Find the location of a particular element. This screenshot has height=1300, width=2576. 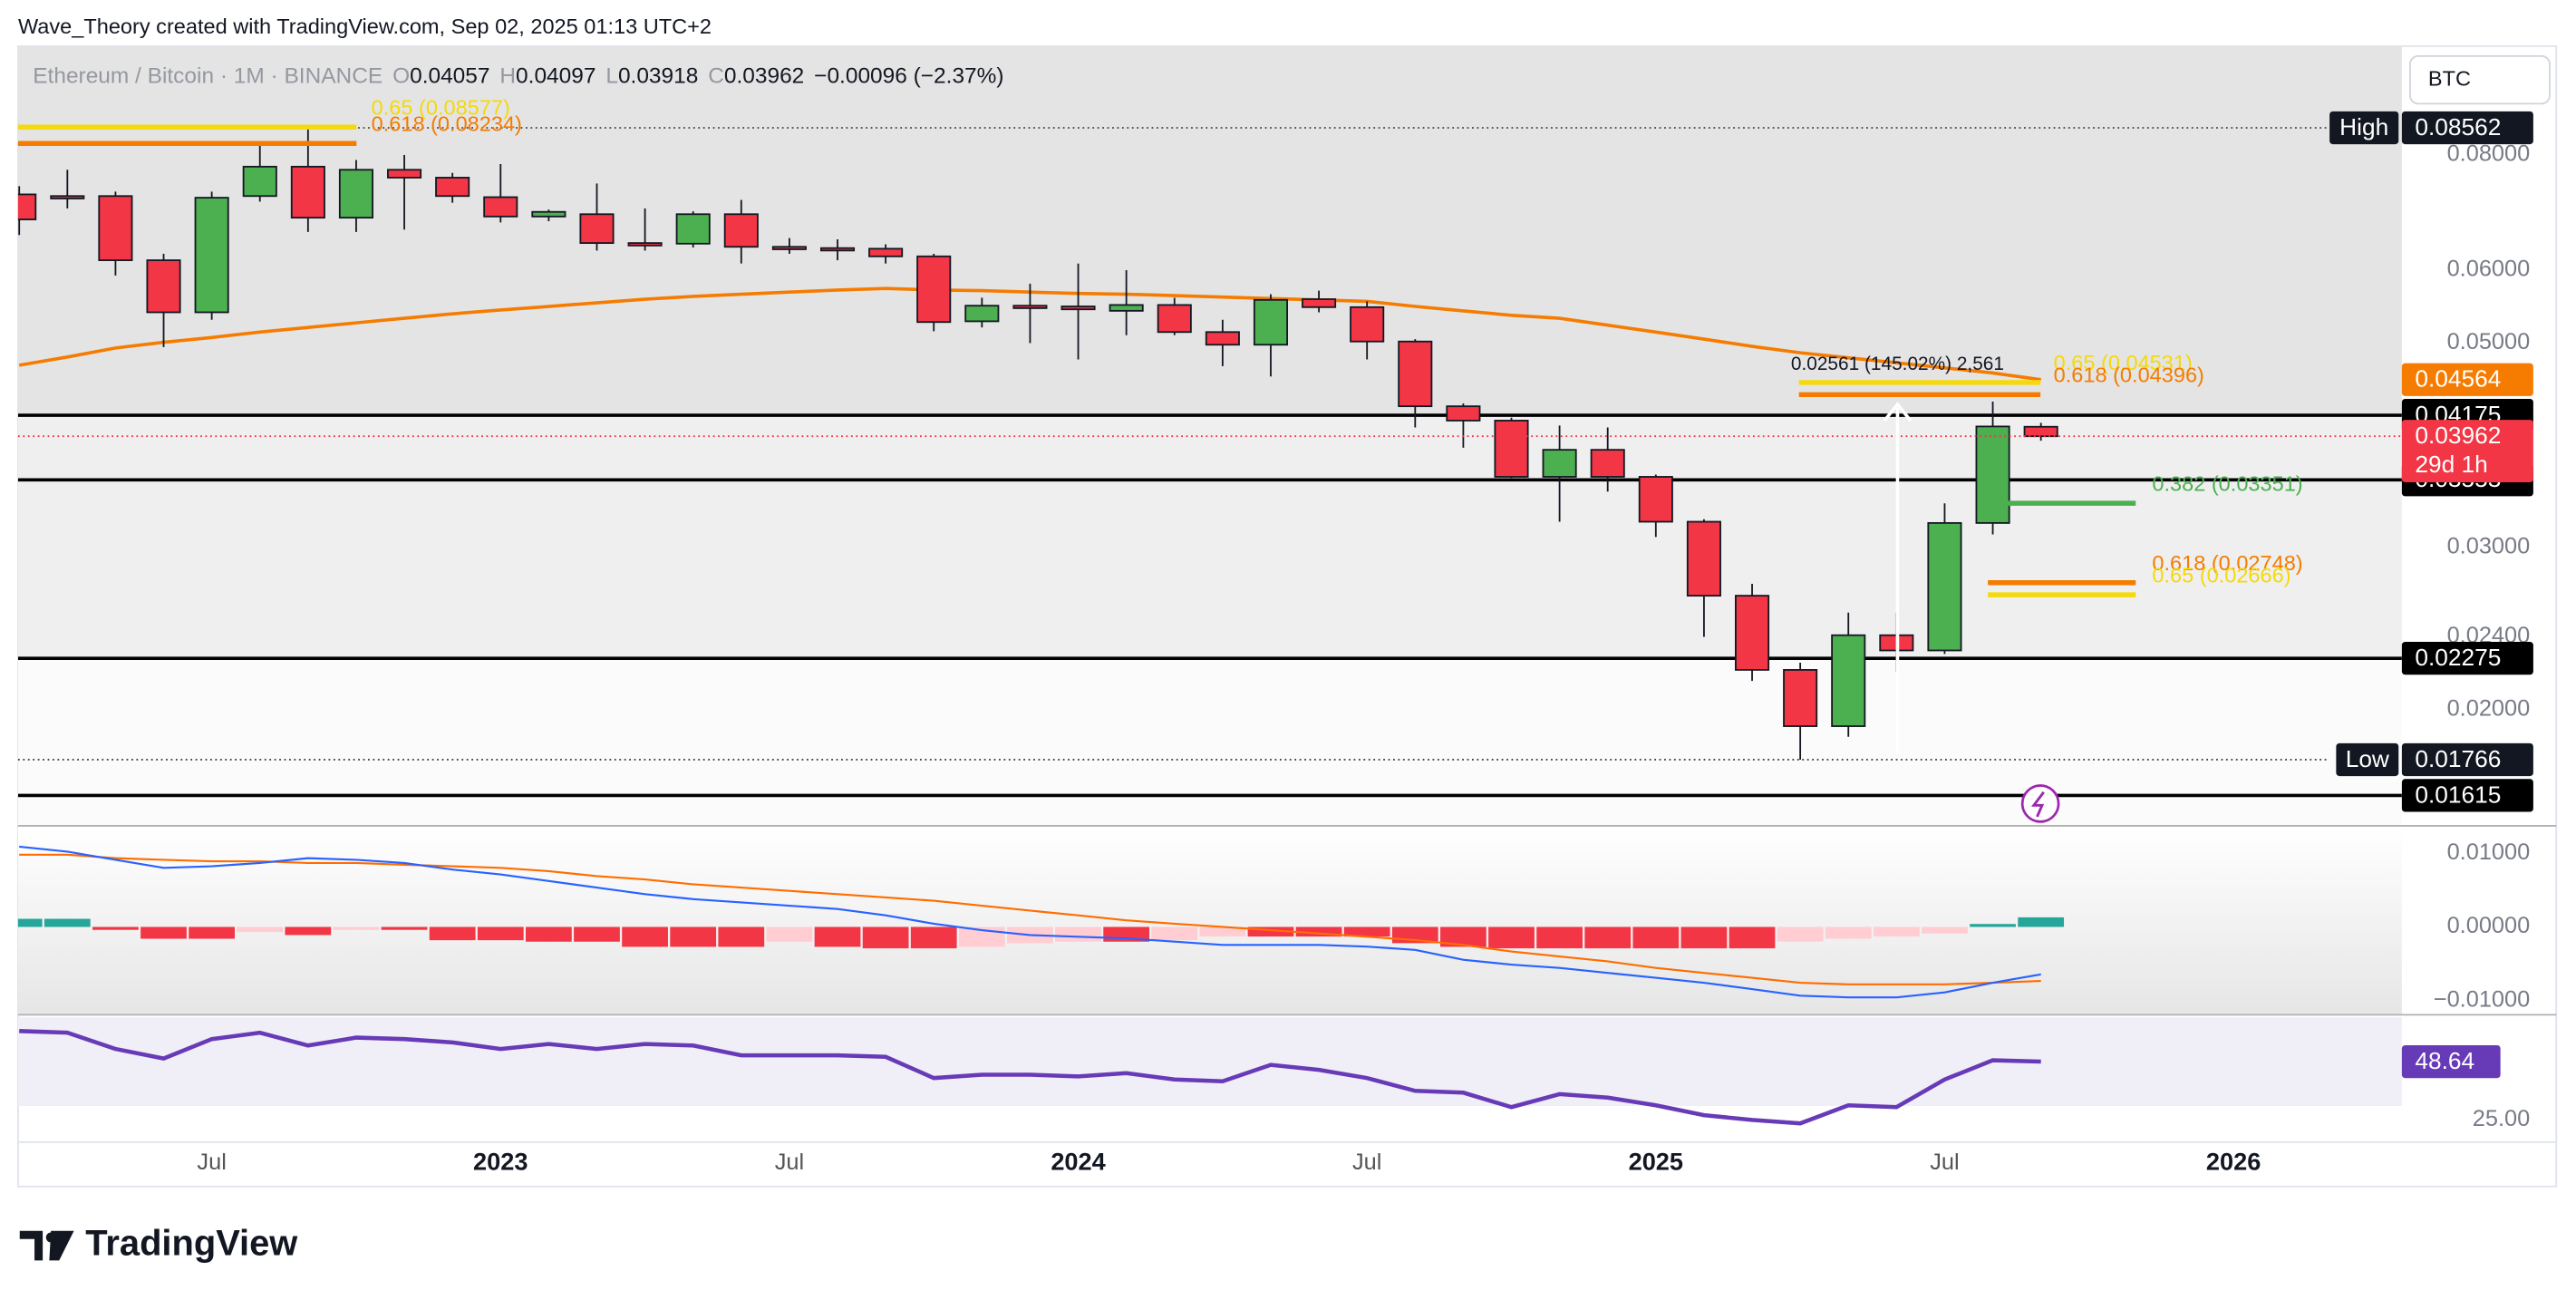

low-tag: Low is located at coordinates (2368, 758).